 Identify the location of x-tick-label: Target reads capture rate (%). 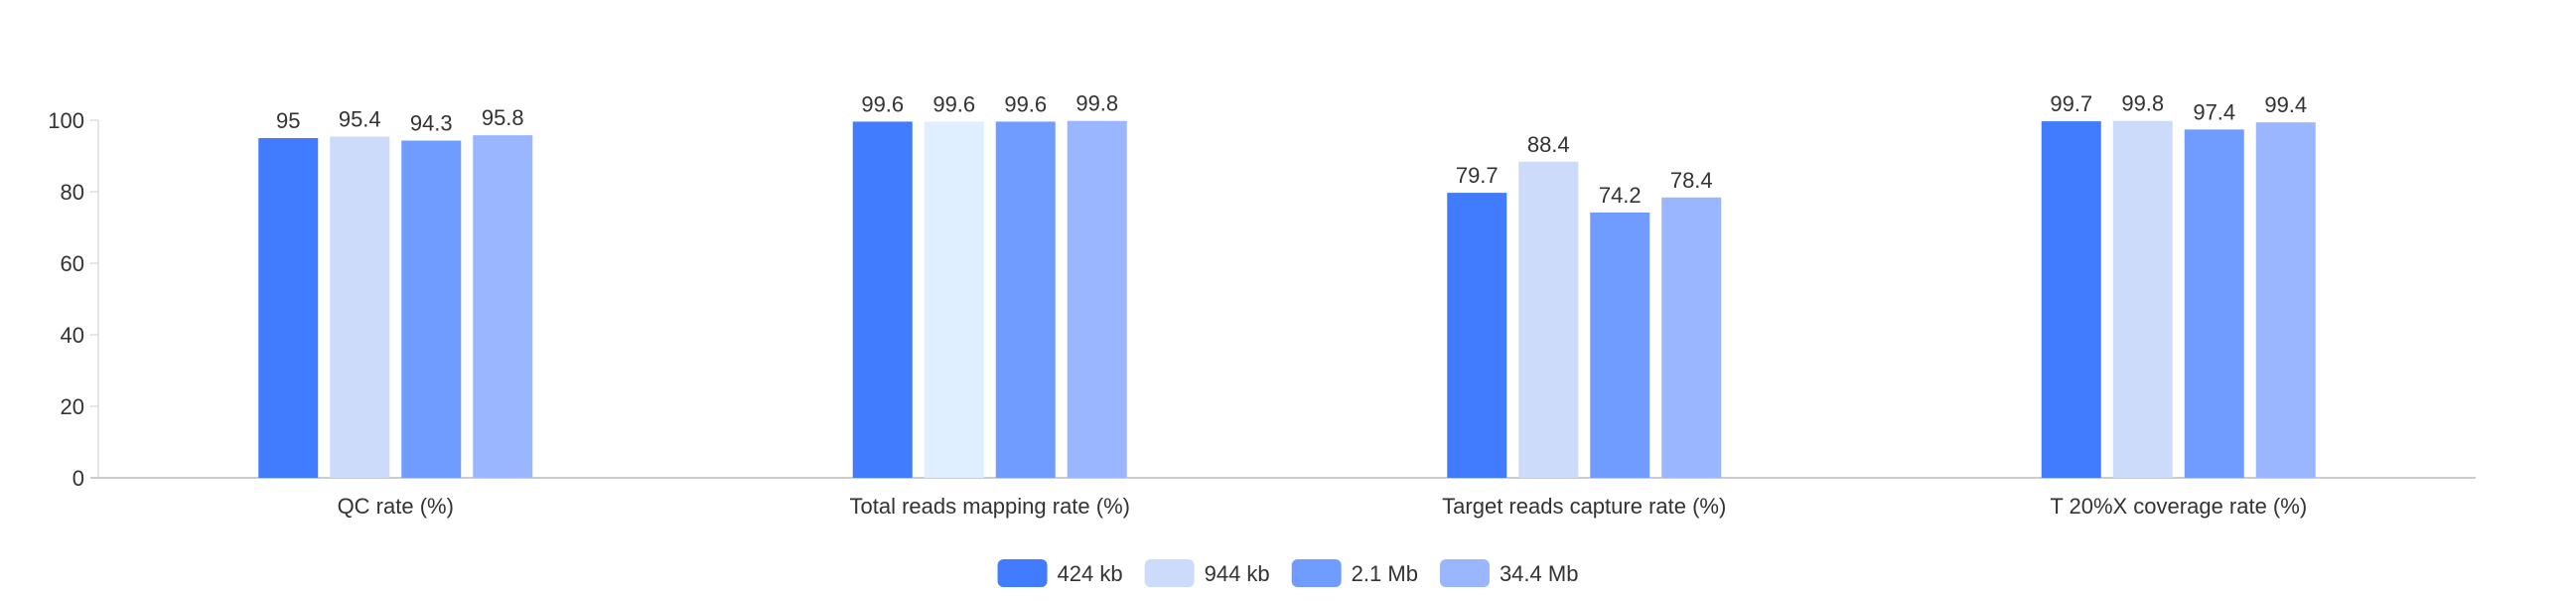
(1584, 506).